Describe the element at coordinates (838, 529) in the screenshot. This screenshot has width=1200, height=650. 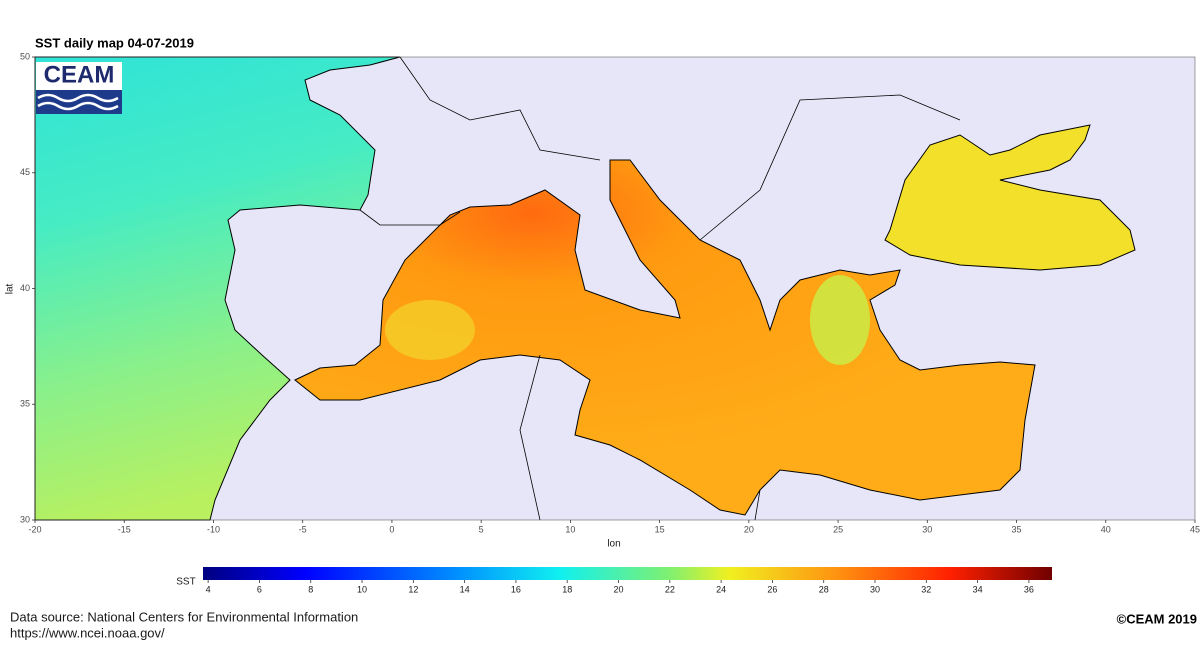
I see `x-tick-label: 25` at that location.